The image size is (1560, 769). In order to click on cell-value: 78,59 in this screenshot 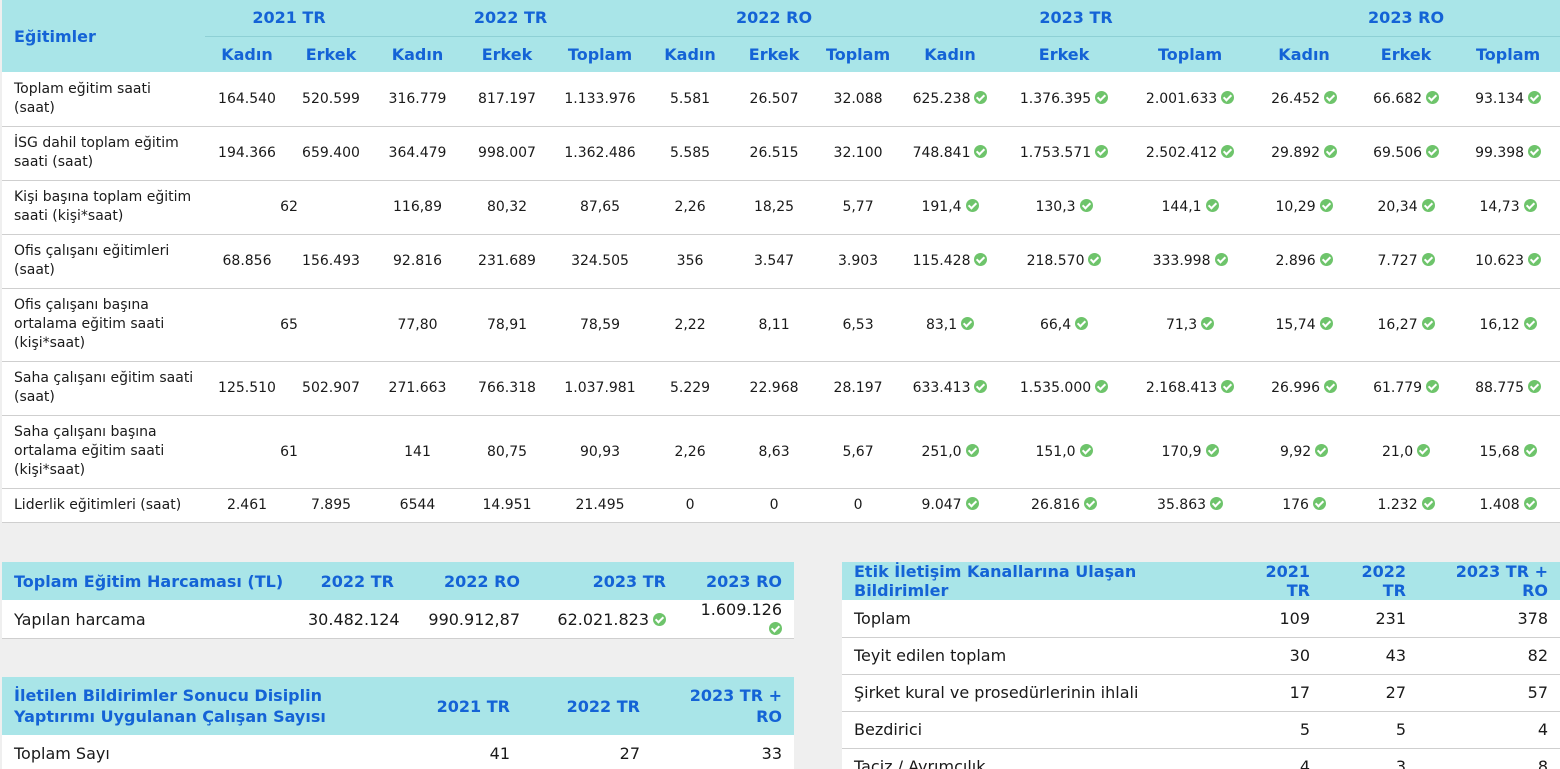, I will do `click(600, 324)`.